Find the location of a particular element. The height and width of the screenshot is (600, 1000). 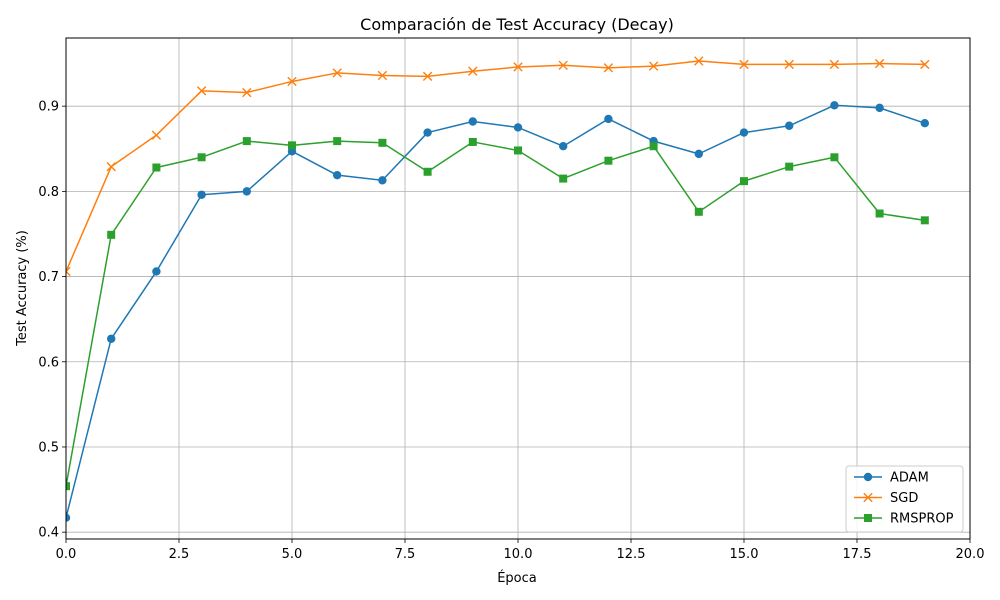

y-tick-label: 0.9 is located at coordinates (48, 107).